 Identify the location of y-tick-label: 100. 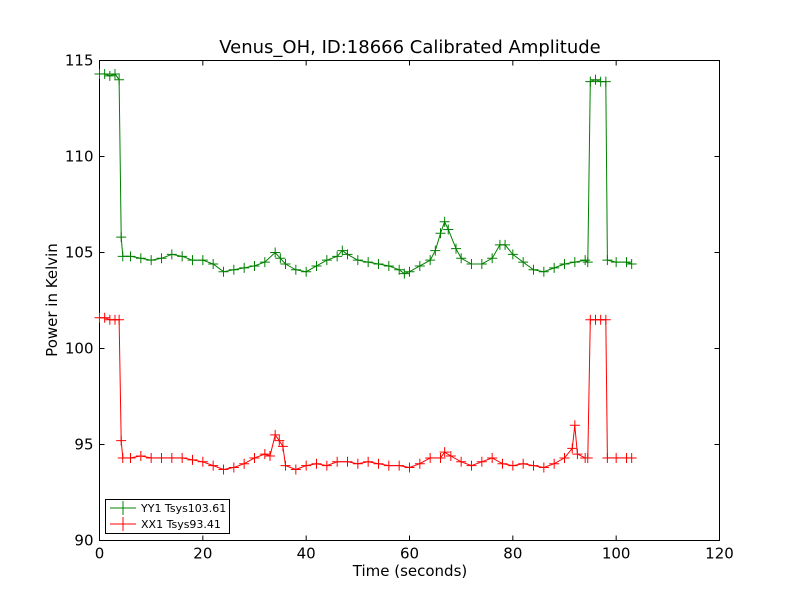
(79, 349).